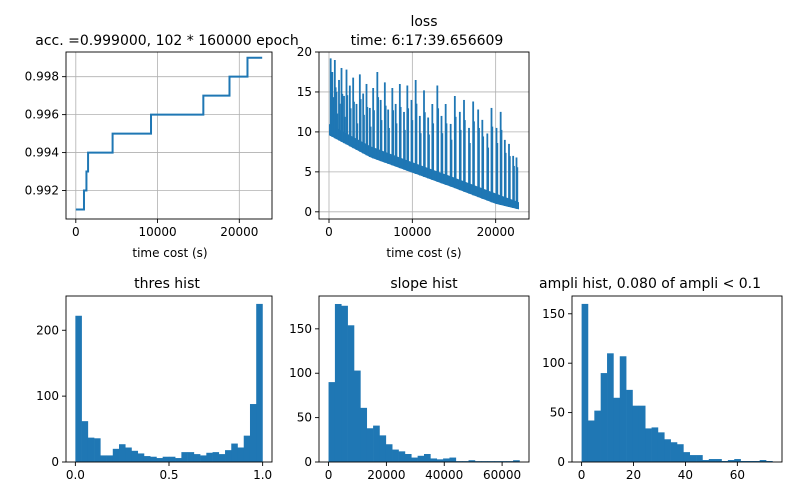 Image resolution: width=800 pixels, height=500 pixels. What do you see at coordinates (76, 232) in the screenshot?
I see `accuracy-x-tick-label: 0` at bounding box center [76, 232].